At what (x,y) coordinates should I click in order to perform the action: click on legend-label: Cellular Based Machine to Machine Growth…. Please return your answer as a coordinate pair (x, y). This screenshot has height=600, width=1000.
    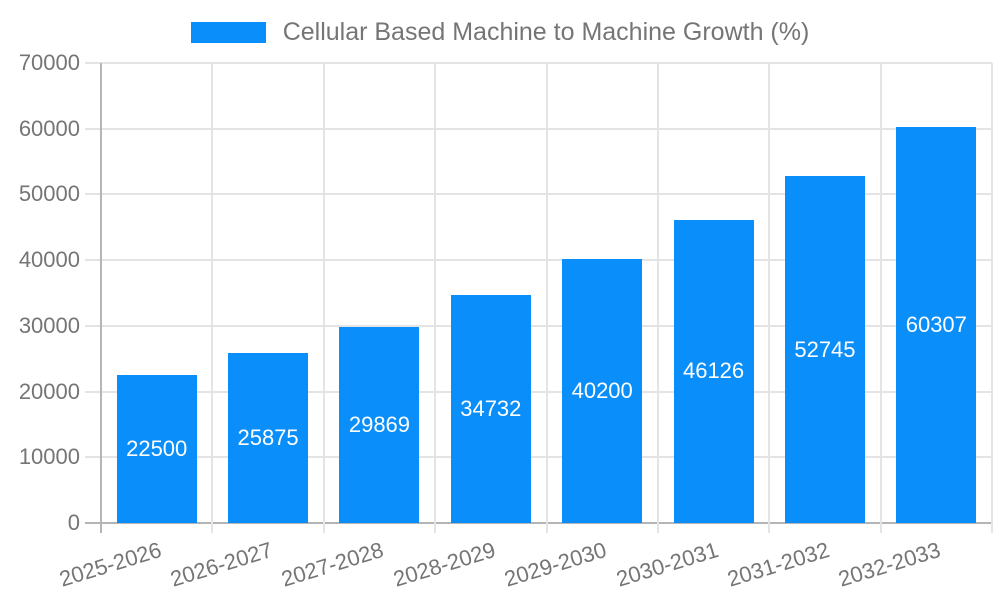
    Looking at the image, I should click on (546, 32).